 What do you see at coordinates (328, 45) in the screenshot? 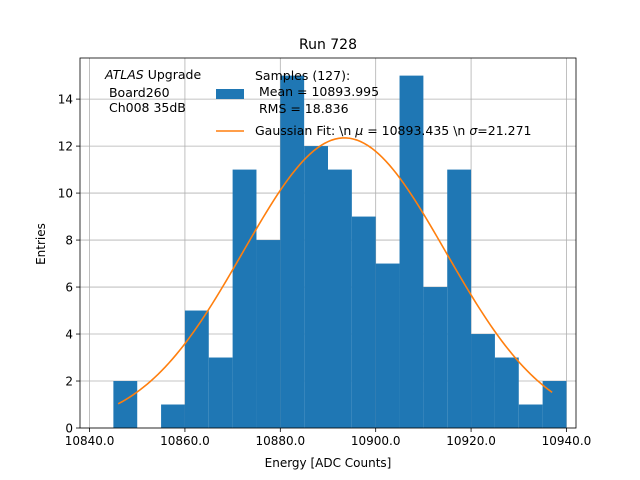
I see `chart-title: Run 728` at bounding box center [328, 45].